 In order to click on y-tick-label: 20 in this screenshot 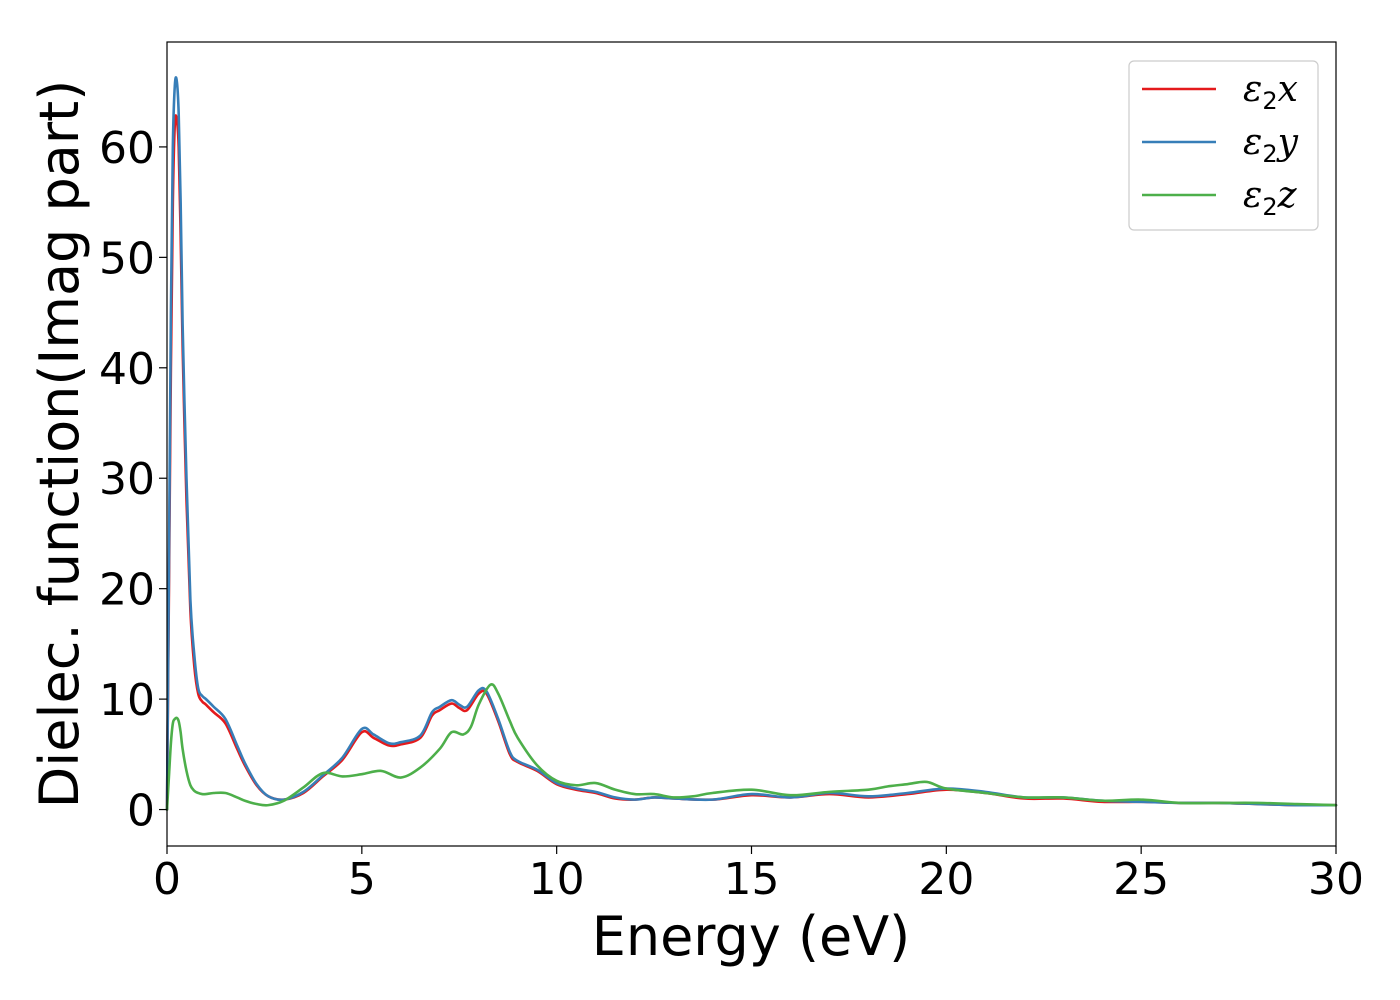, I will do `click(127, 590)`.